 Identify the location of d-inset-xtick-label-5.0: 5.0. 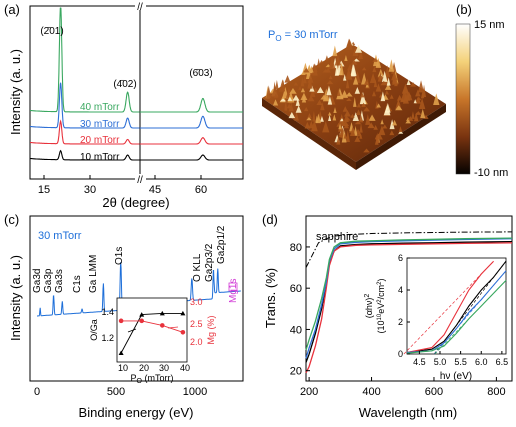
(440, 362).